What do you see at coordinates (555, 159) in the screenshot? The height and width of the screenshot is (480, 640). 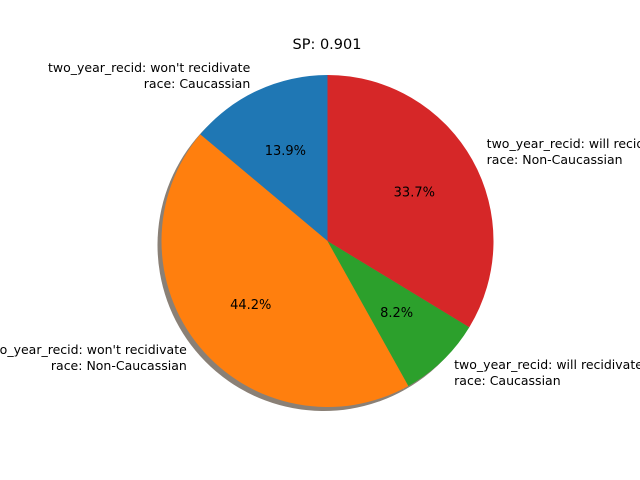 I see `slice-label-3-line-1: race: Non-Caucassian` at bounding box center [555, 159].